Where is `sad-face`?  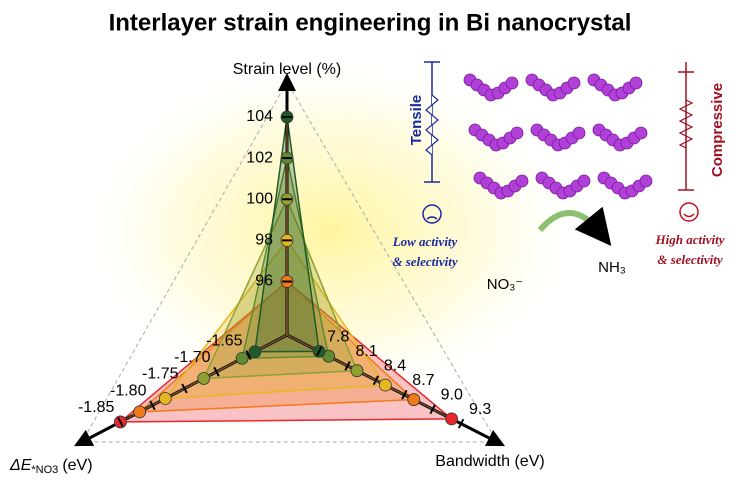
sad-face is located at coordinates (432, 214).